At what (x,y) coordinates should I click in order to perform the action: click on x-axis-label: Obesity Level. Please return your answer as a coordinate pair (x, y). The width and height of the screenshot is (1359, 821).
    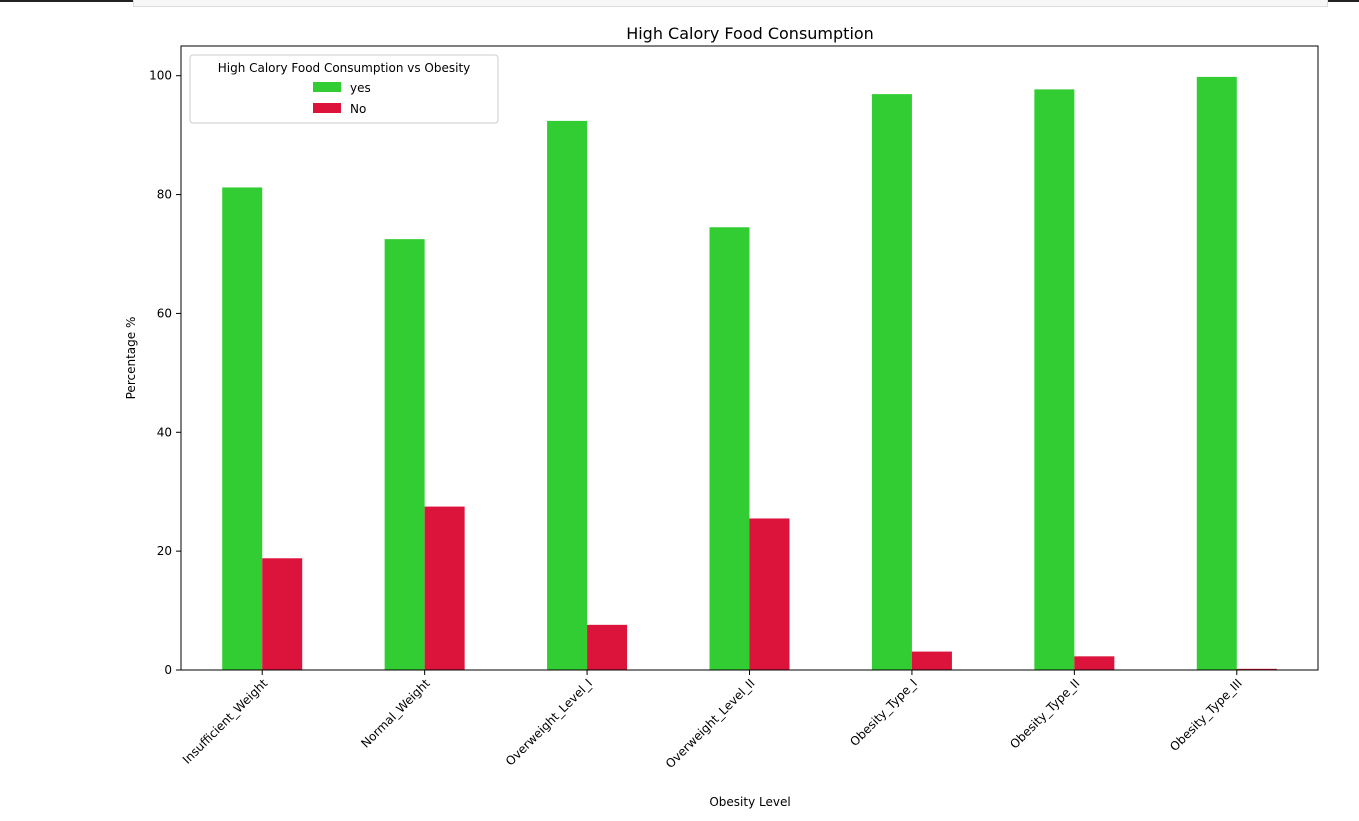
    Looking at the image, I should click on (749, 802).